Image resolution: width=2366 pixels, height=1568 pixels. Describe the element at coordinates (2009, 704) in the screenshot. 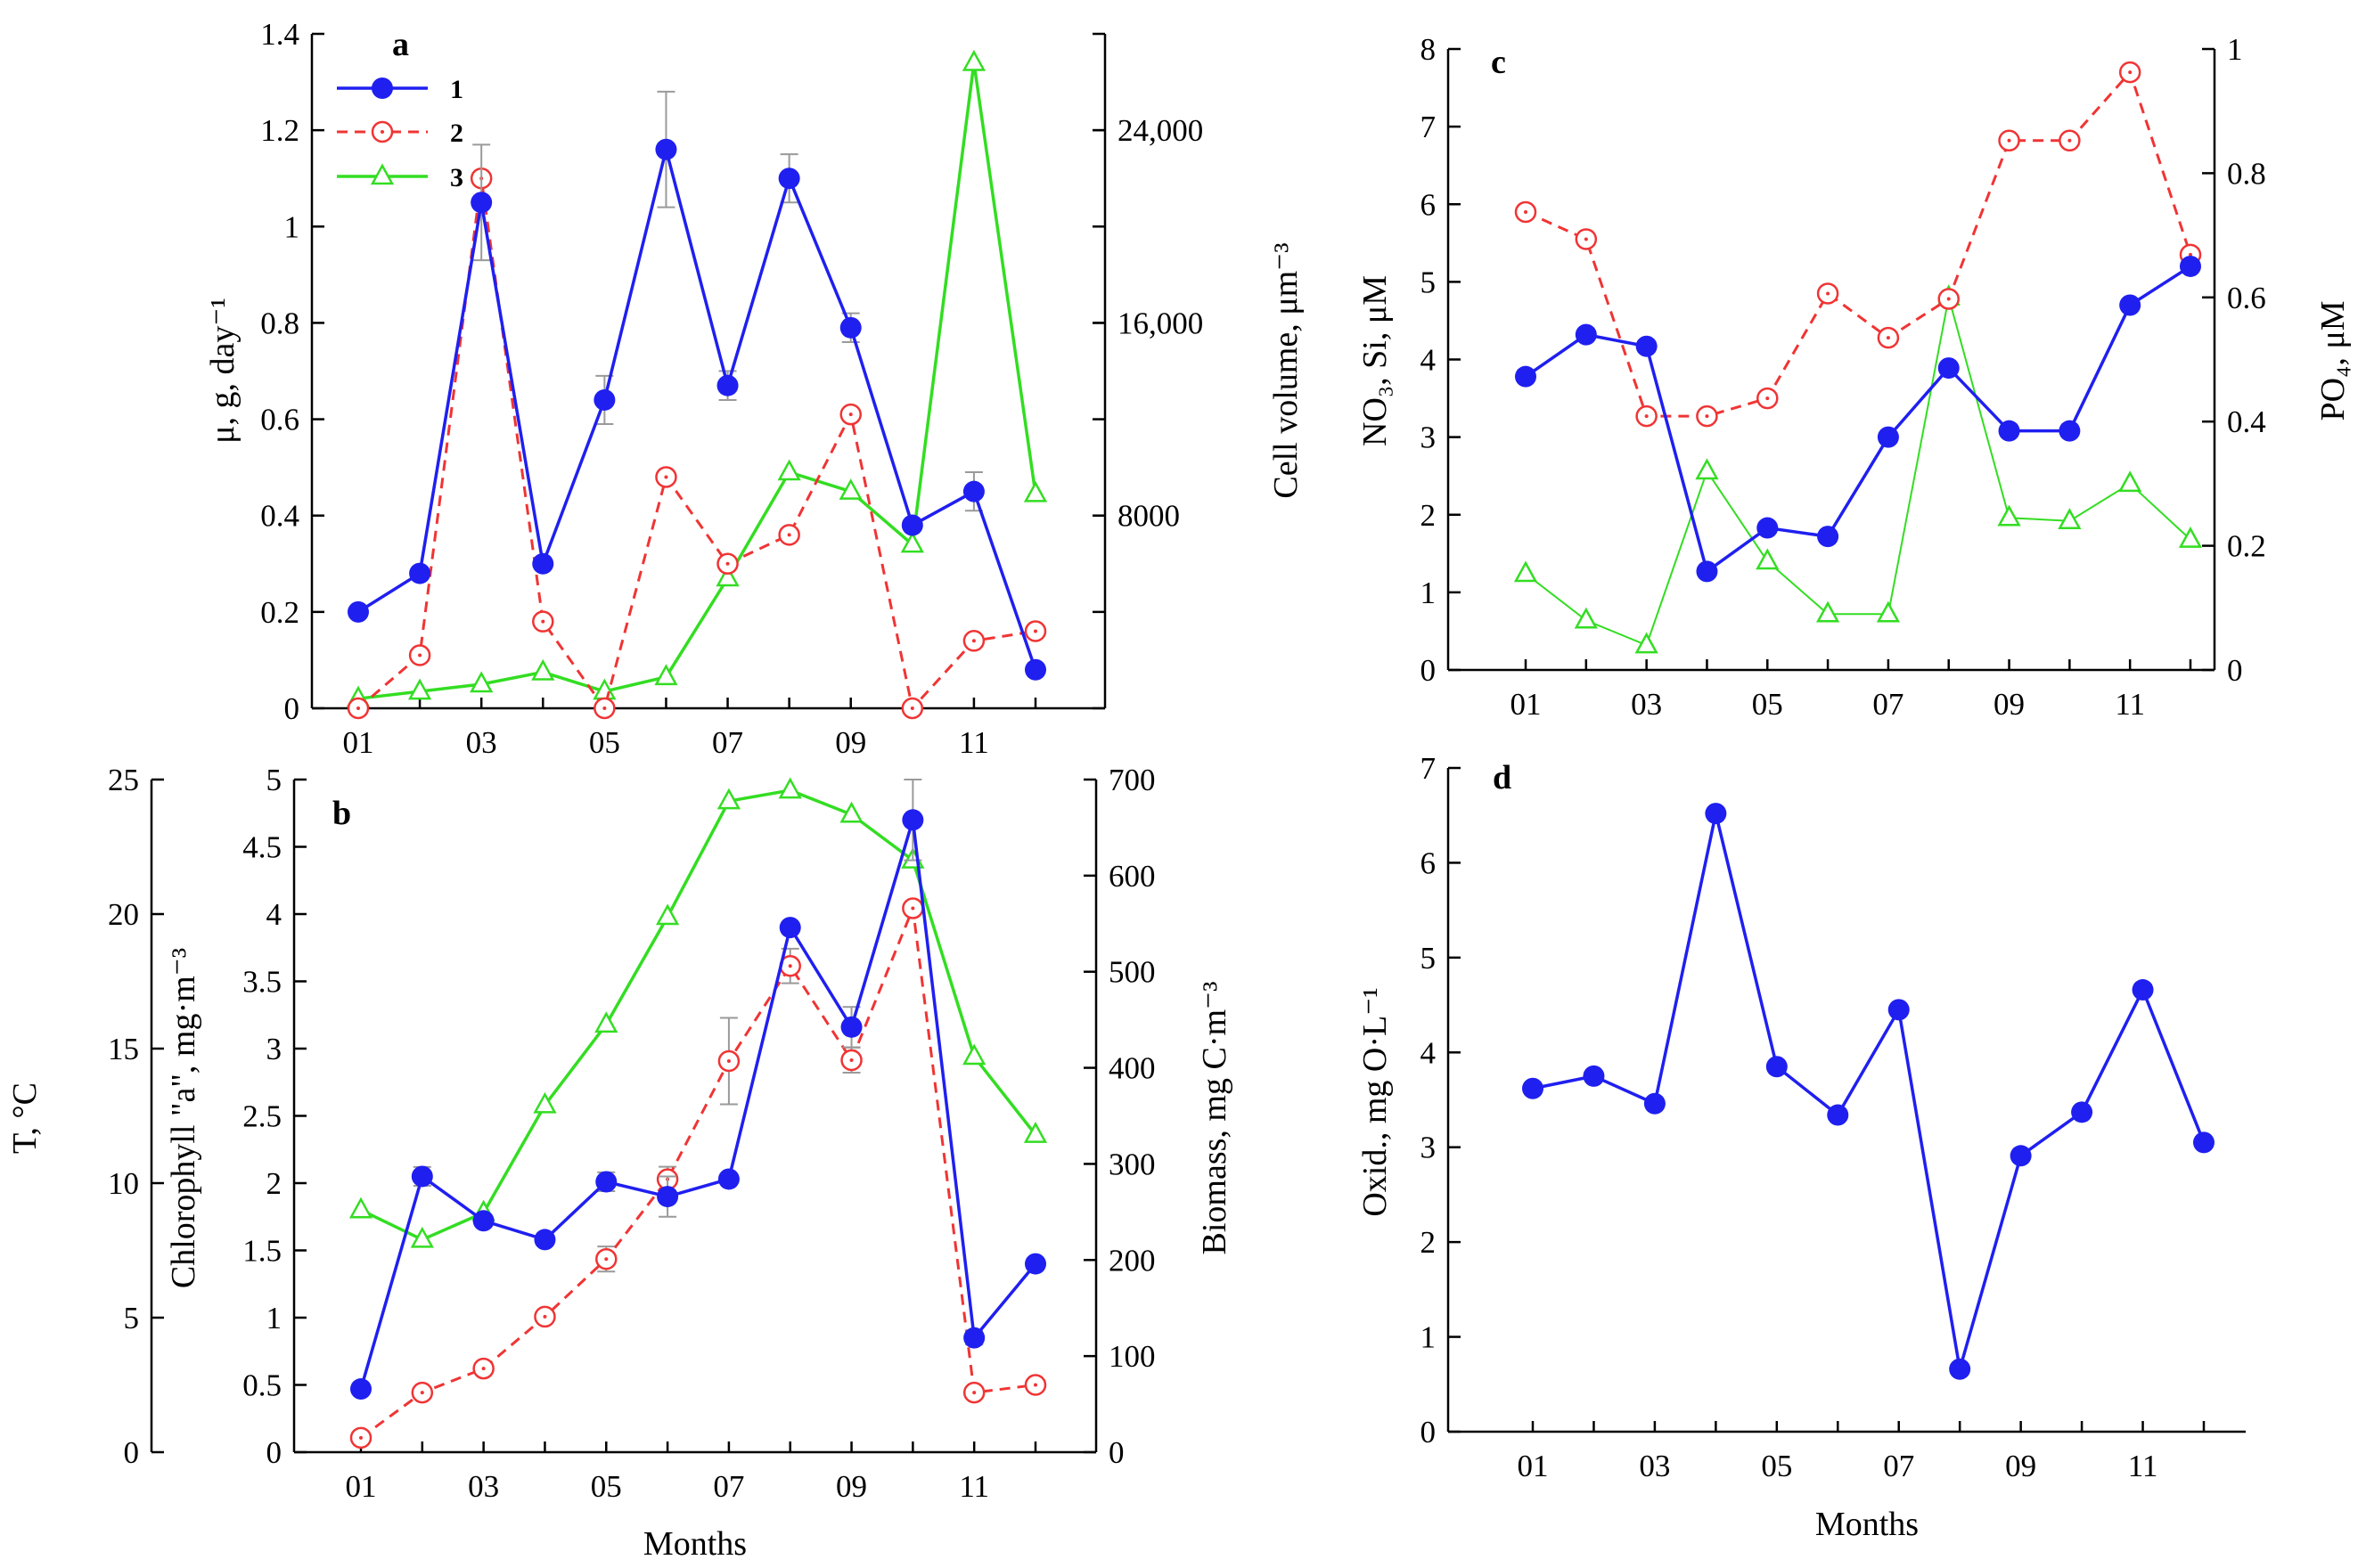

I see `panel-c-x-tick-label: 09` at that location.